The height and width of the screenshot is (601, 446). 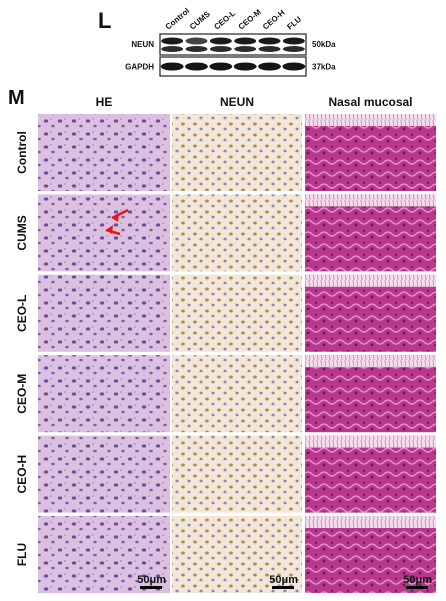 I want to click on row-label: FLU, so click(x=22, y=554).